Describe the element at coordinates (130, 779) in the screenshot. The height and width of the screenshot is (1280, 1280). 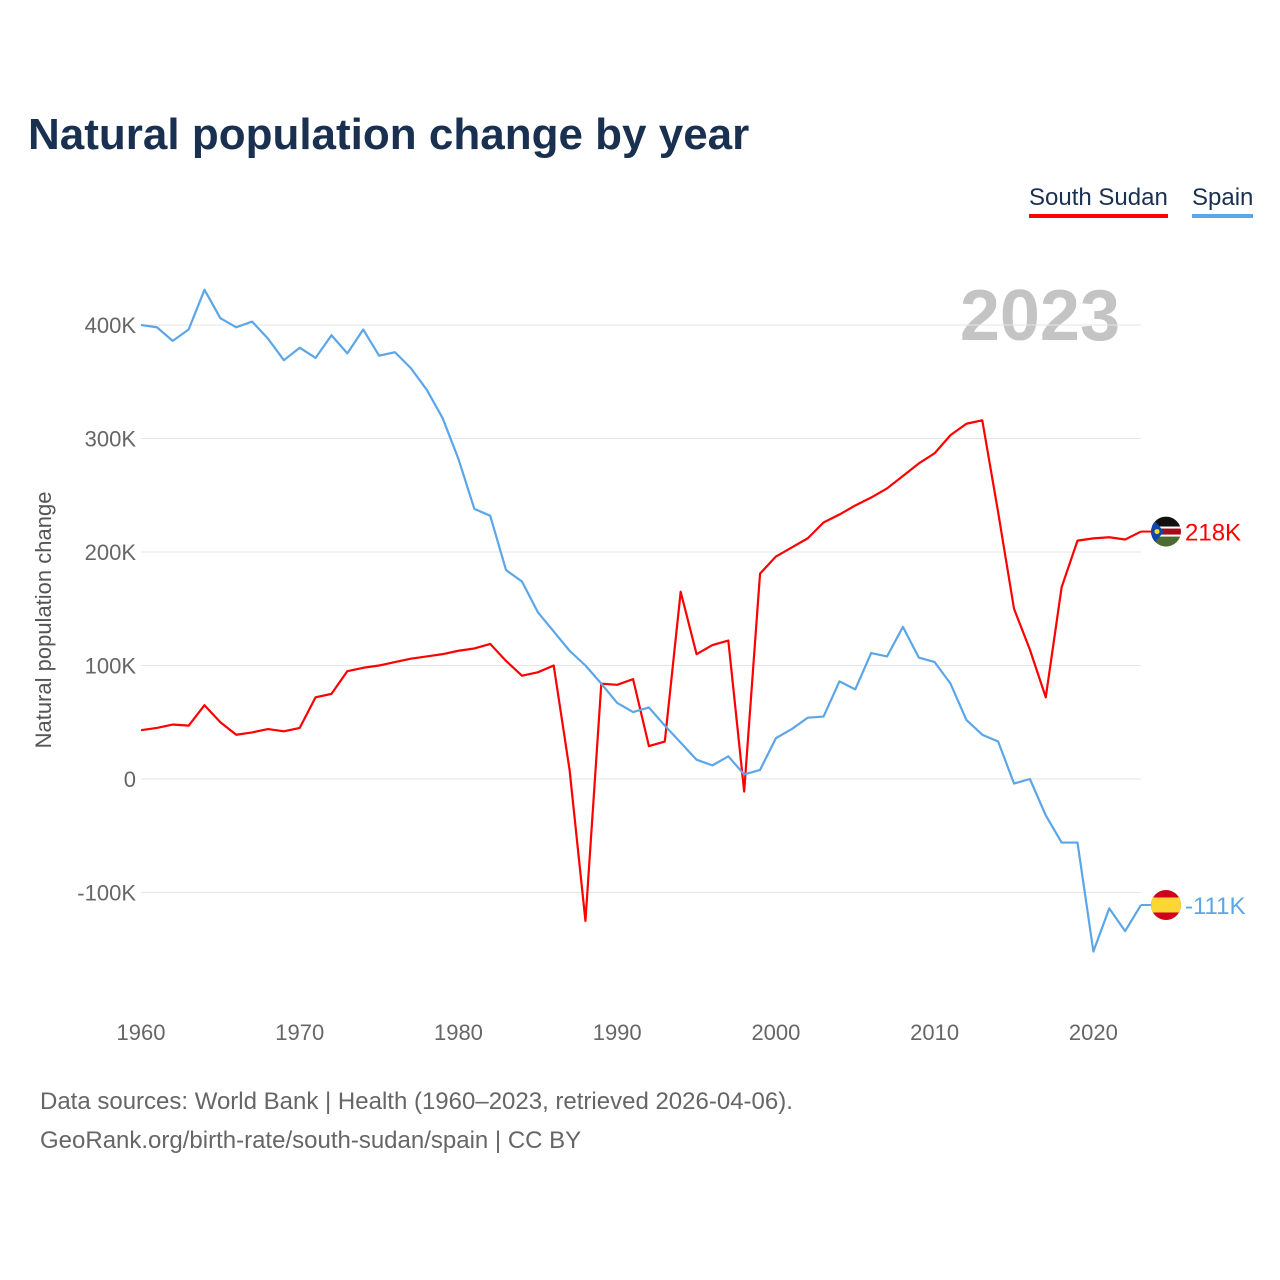
I see `y-tick-label: 0` at that location.